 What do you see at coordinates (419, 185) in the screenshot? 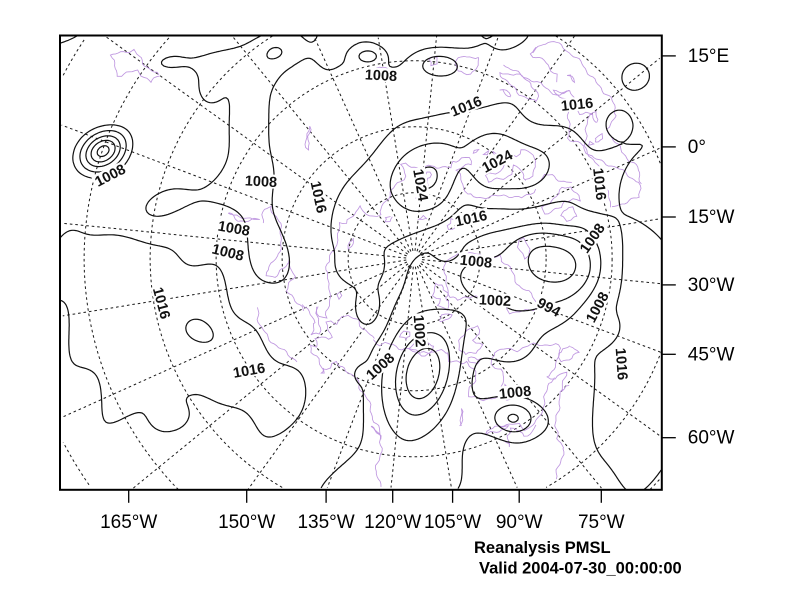
I see `svg-text: 1024` at bounding box center [419, 185].